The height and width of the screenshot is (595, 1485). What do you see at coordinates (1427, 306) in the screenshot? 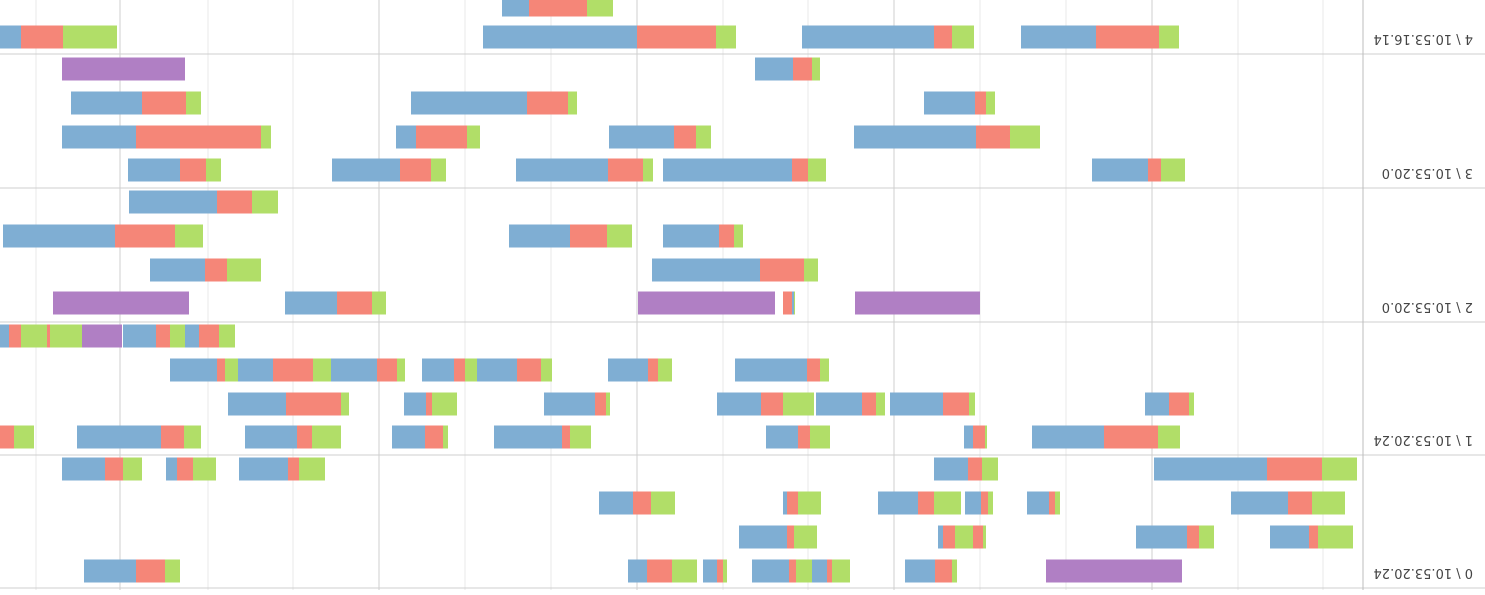
I see `lane-label: 2 \ 10.53.20.0` at bounding box center [1427, 306].